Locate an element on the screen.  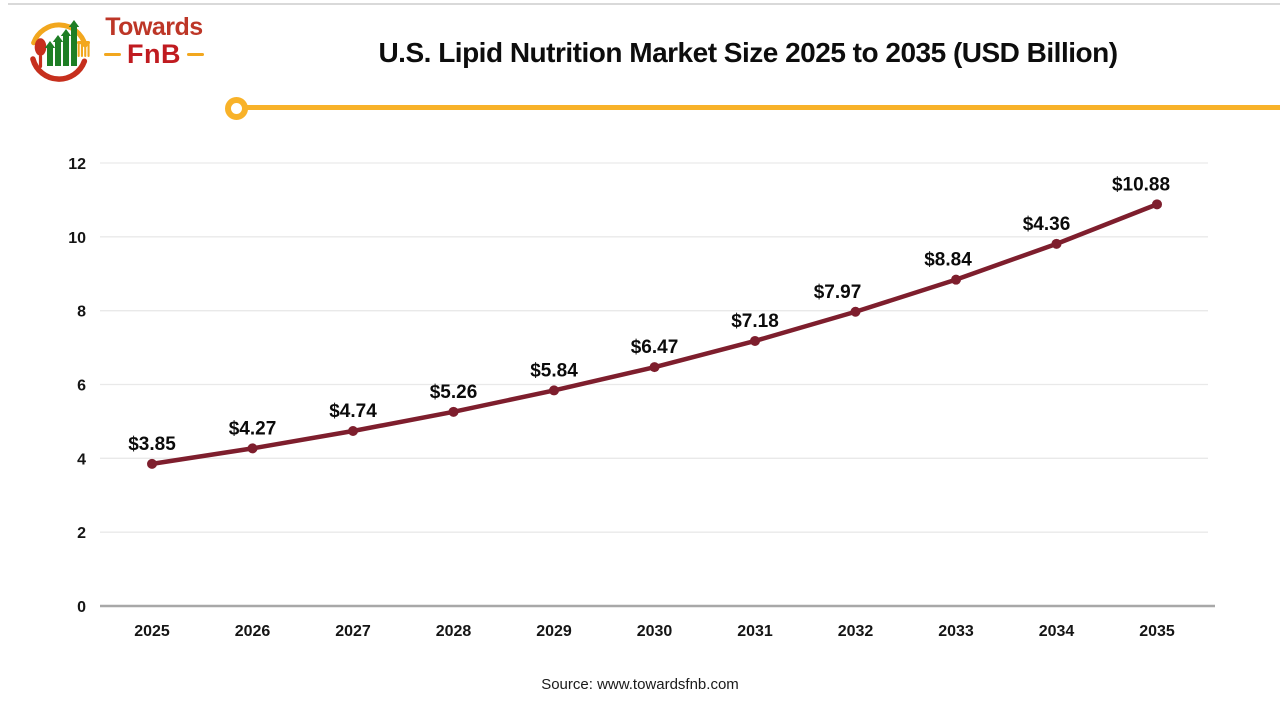
x-tick-label: 2035 is located at coordinates (1157, 631).